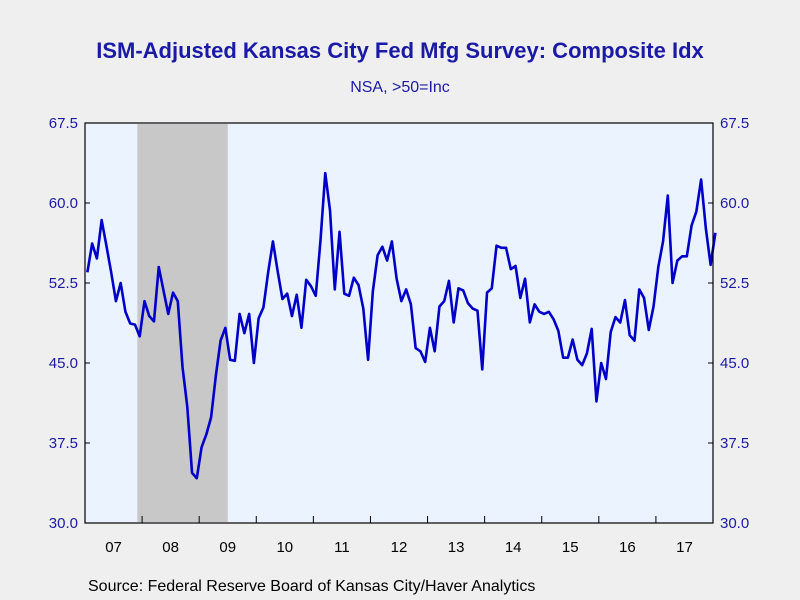 Image resolution: width=800 pixels, height=600 pixels. What do you see at coordinates (63, 203) in the screenshot?
I see `y-tick-label-left: 60.0` at bounding box center [63, 203].